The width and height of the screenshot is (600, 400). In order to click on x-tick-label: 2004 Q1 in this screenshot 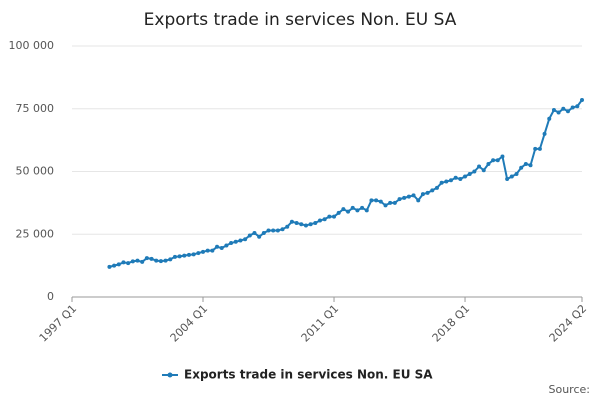, I will do `click(189, 323)`.